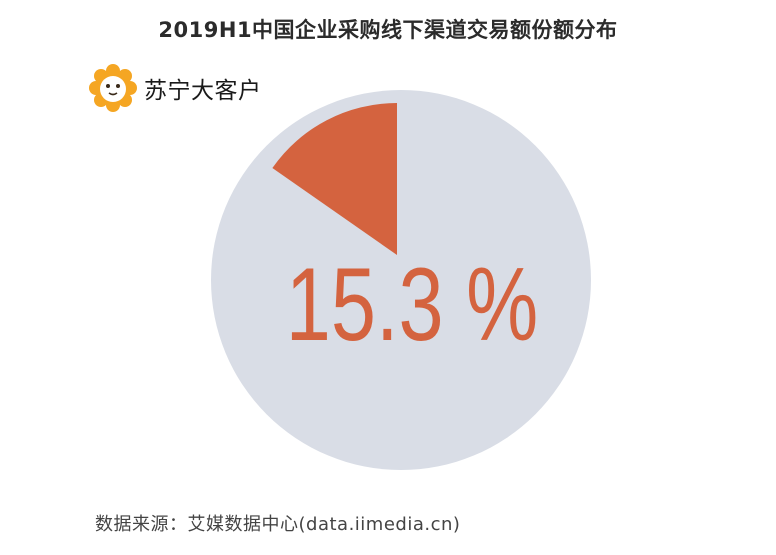  What do you see at coordinates (388, 30) in the screenshot?
I see `chart-title: 2019H1中国企业采购线下渠道交易额份额分布` at bounding box center [388, 30].